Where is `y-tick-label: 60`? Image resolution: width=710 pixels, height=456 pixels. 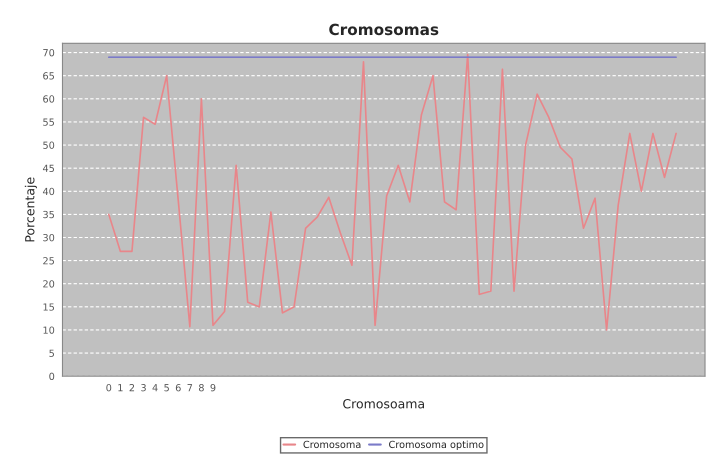 y-tick-label: 60 is located at coordinates (48, 99).